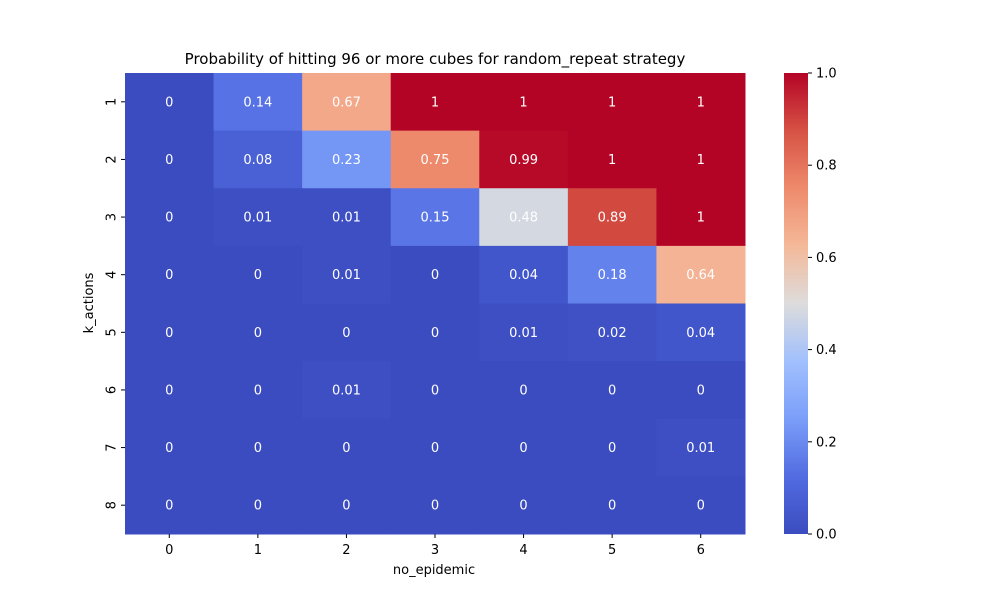 This screenshot has height=600, width=1000. I want to click on cell-value-label: 0.08, so click(257, 160).